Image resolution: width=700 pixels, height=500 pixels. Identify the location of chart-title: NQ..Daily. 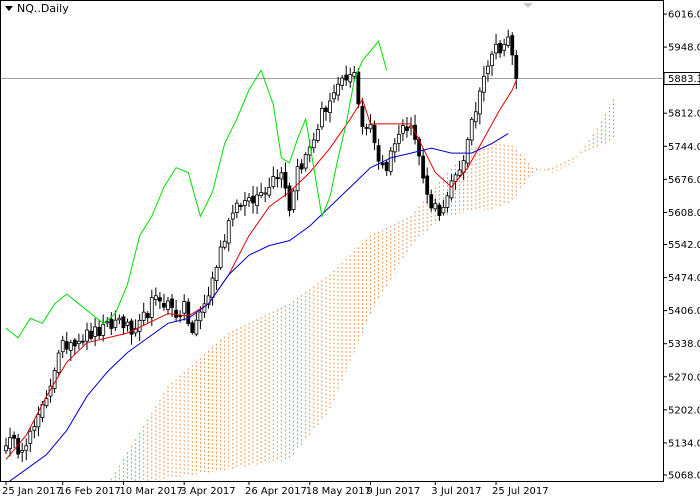
(43, 8).